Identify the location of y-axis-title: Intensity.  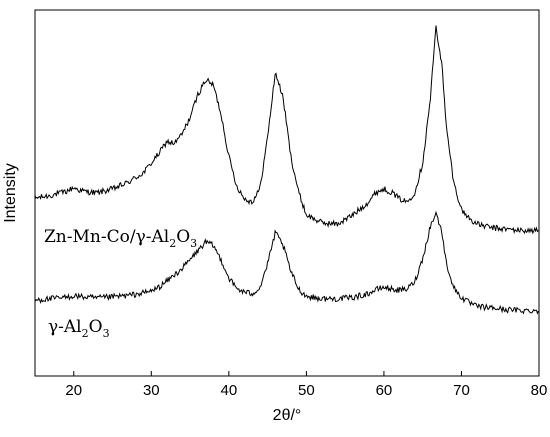
(10, 193).